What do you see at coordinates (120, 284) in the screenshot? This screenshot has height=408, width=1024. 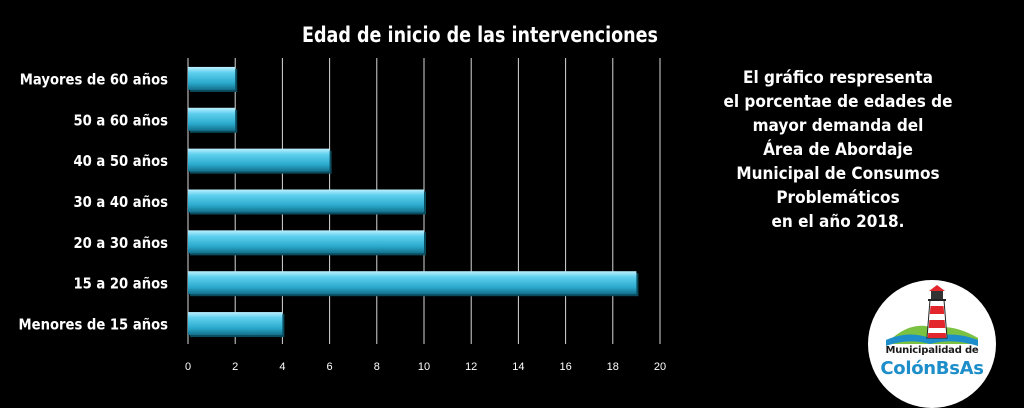 I see `category-label: 15 a 20 años` at bounding box center [120, 284].